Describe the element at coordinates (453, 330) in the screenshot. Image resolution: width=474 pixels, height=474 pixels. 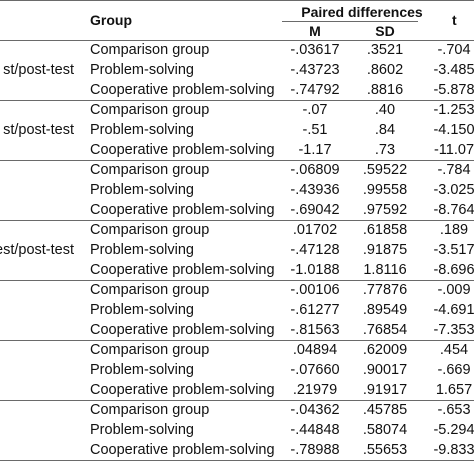
I see `t-cell: -7.353` at that location.